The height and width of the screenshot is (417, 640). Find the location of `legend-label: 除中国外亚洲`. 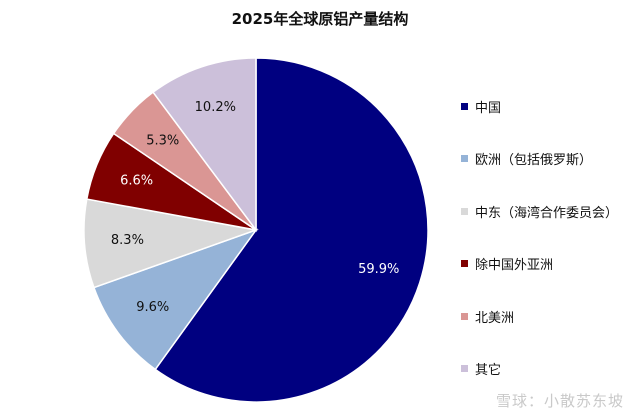

legend-label: 除中国外亚洲 is located at coordinates (514, 266).